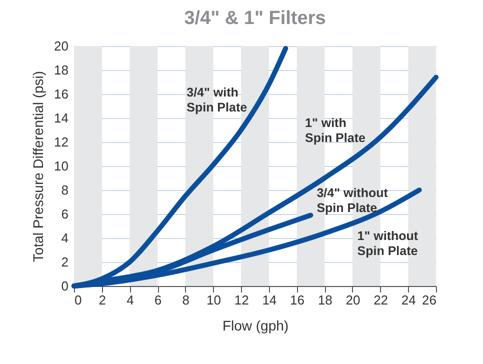 This screenshot has height=364, width=483. I want to click on y-tick-label: 8, so click(64, 190).